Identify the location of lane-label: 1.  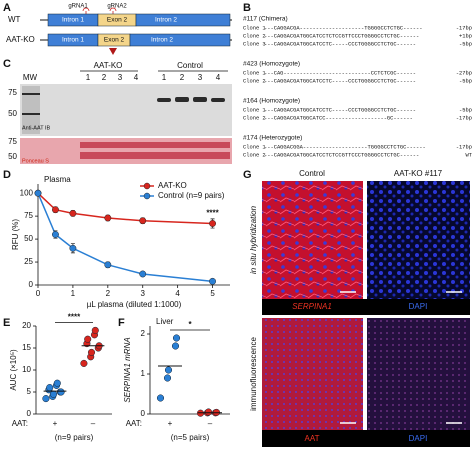
(88, 77).